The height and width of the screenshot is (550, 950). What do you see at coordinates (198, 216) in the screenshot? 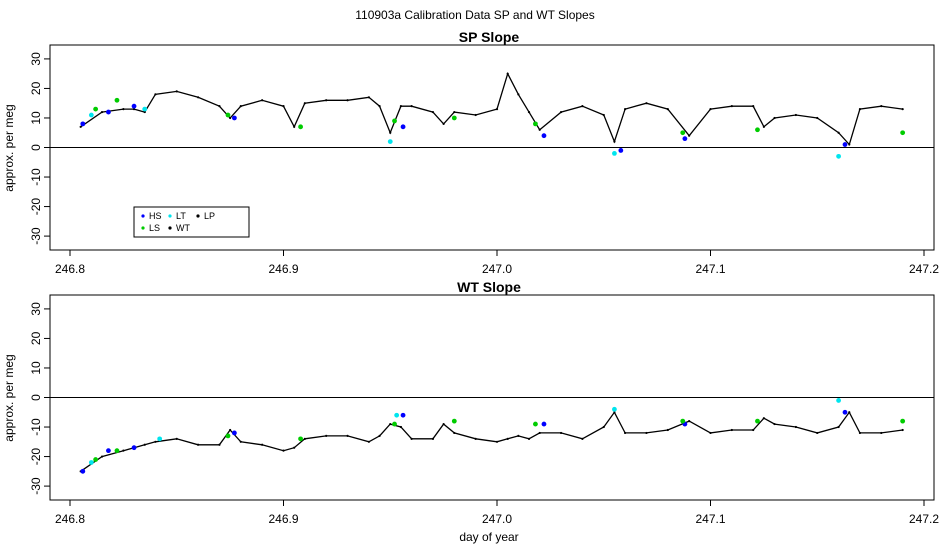
I see `legend-marker-lp` at bounding box center [198, 216].